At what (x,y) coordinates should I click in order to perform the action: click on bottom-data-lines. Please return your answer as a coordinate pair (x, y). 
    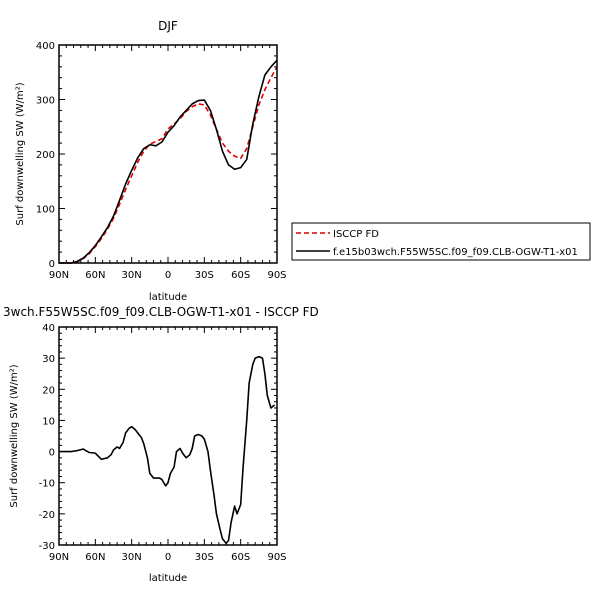
    Looking at the image, I should click on (167, 450).